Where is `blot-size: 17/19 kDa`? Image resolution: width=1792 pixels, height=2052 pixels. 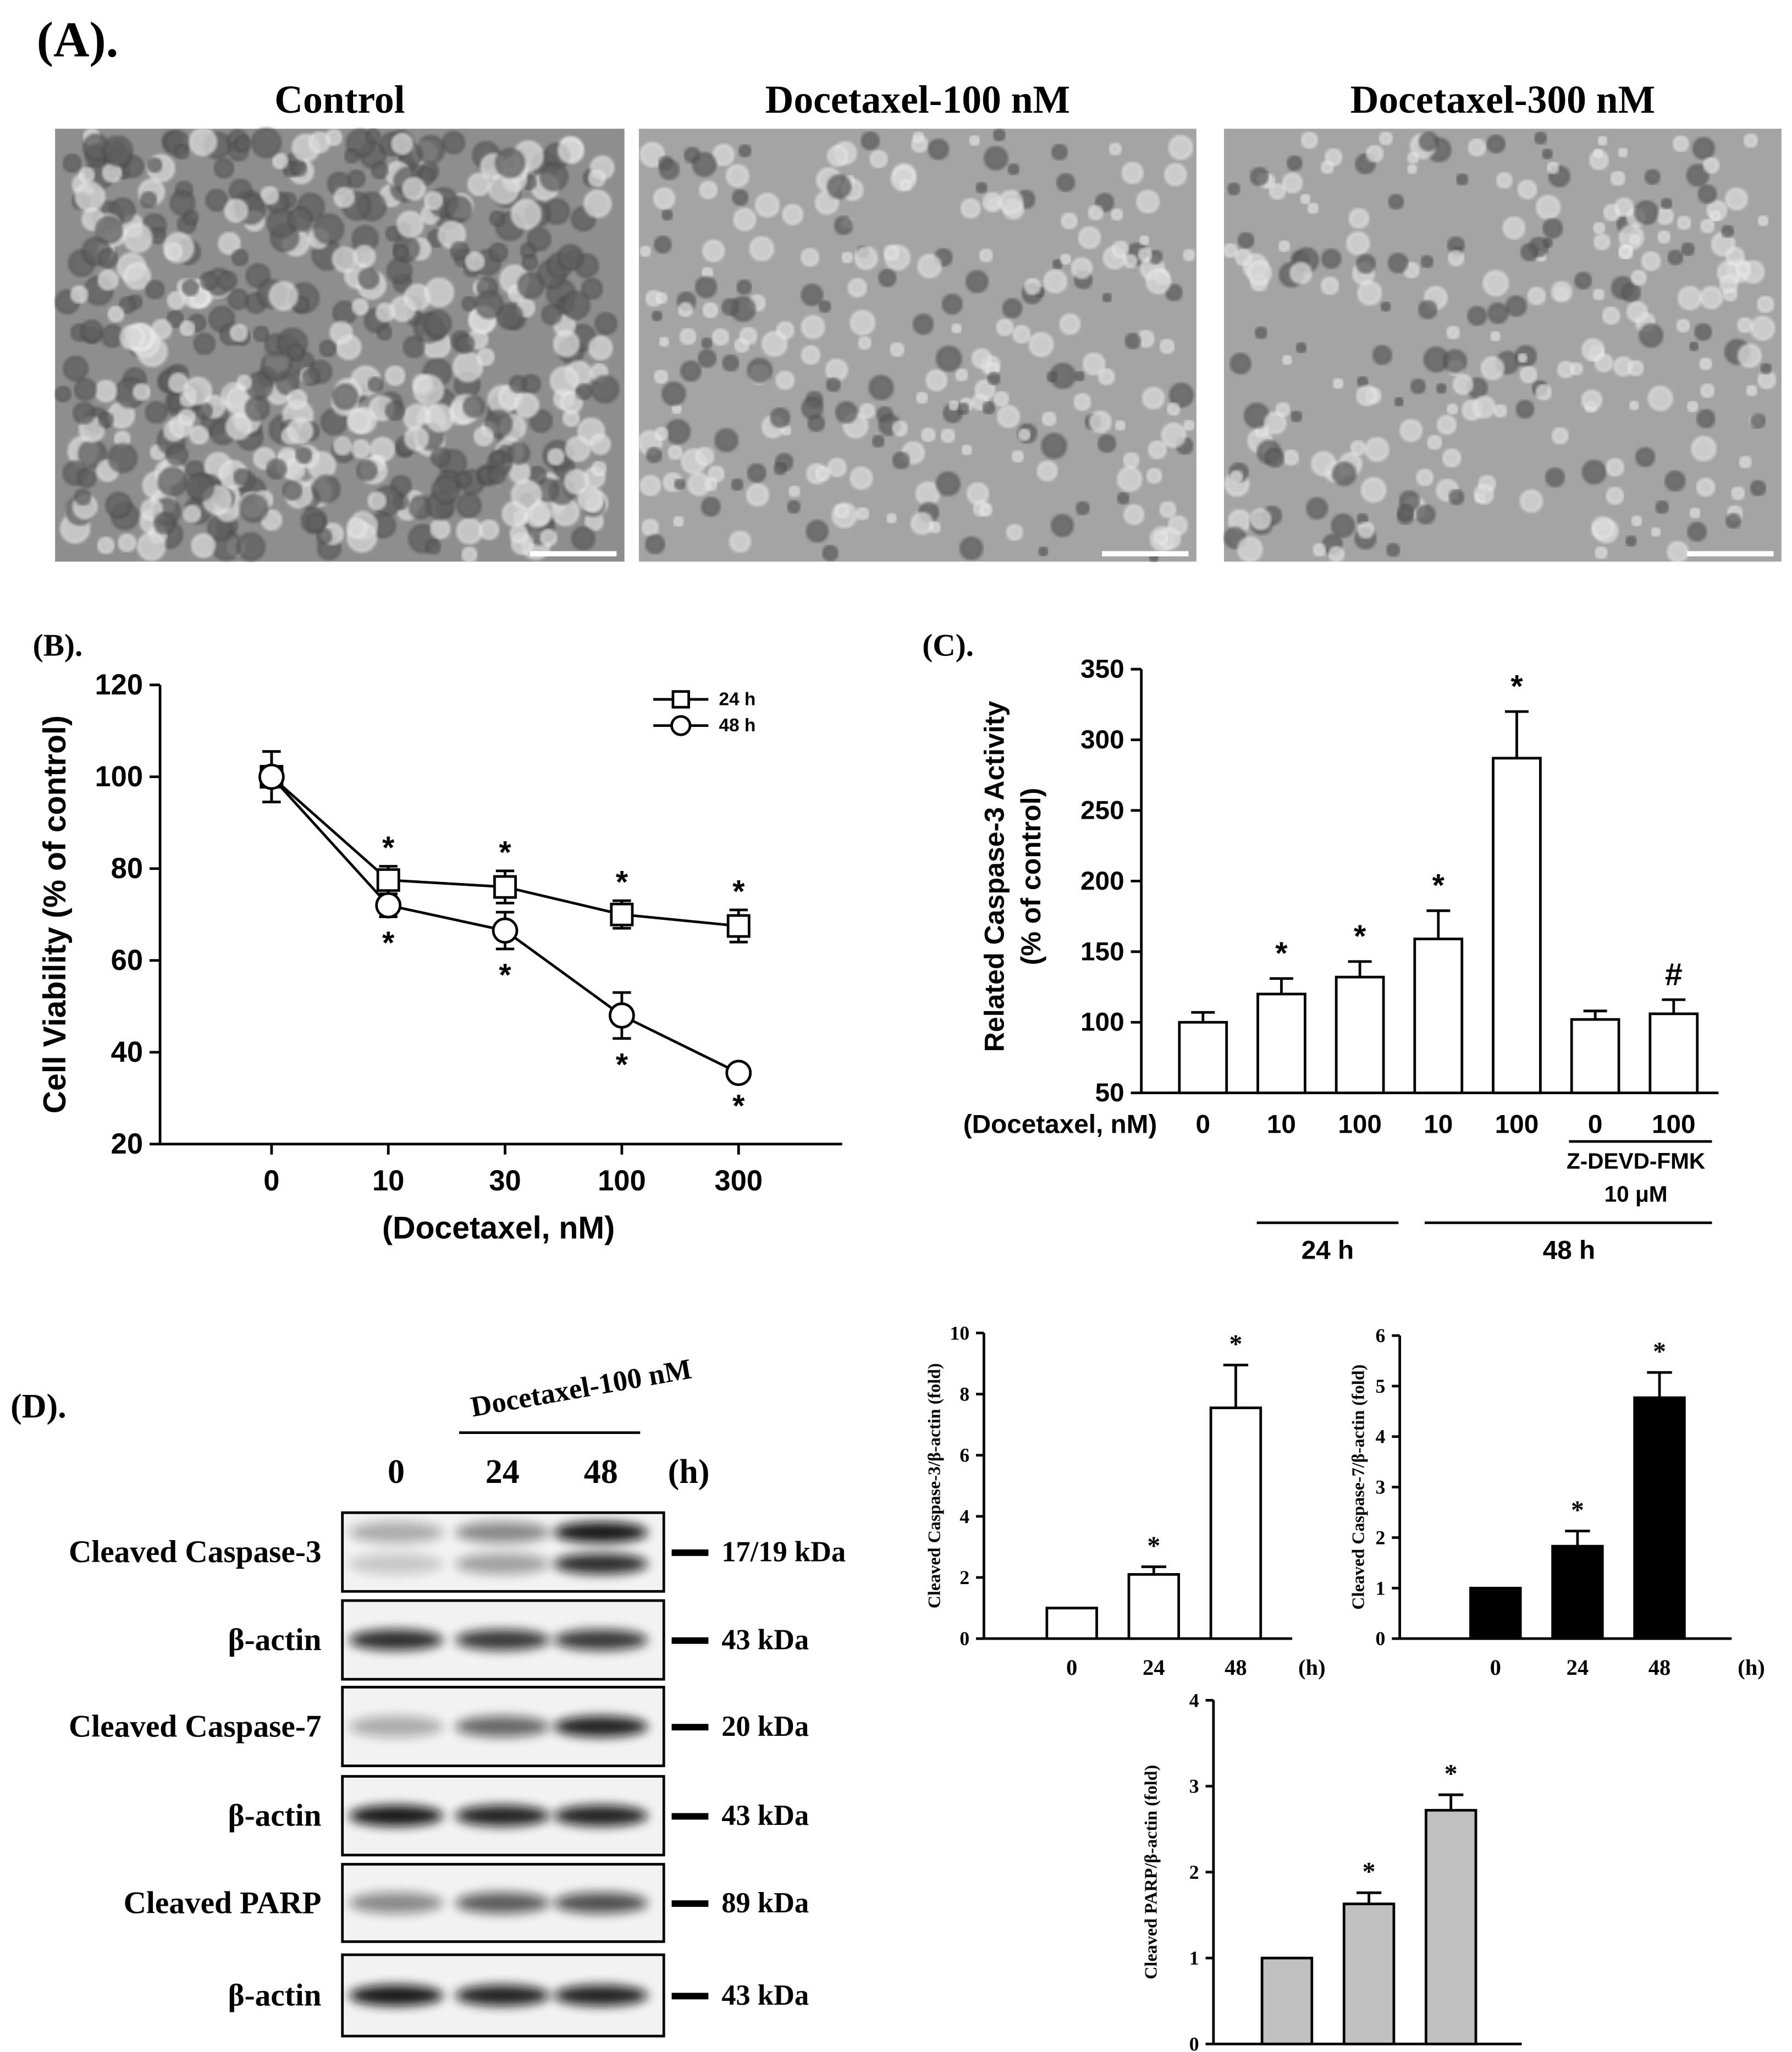
blot-size: 17/19 kDa is located at coordinates (783, 1552).